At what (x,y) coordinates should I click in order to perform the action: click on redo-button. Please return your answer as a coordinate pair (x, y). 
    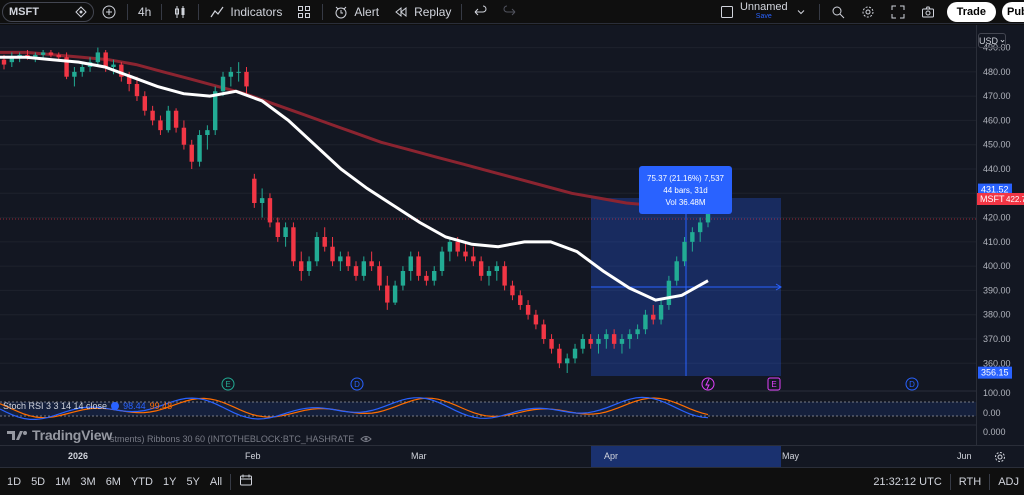
    Looking at the image, I should click on (510, 12).